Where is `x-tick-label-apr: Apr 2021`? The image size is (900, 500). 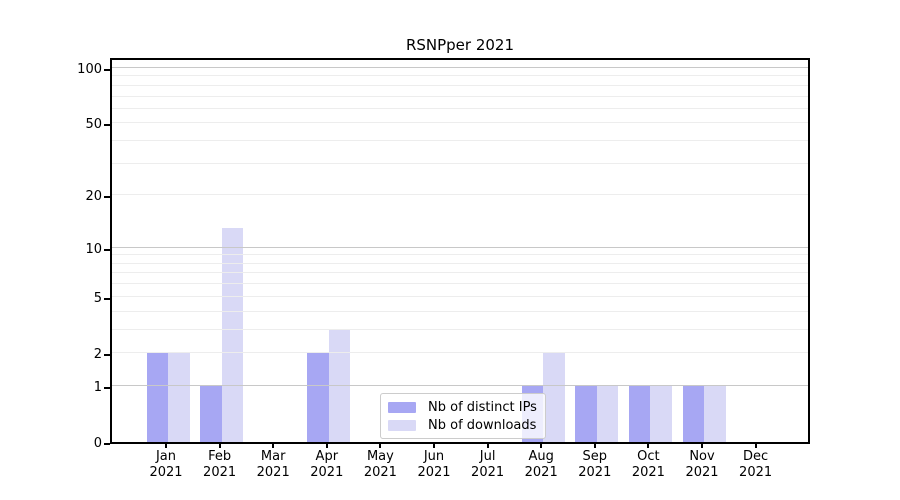
x-tick-label-apr: Apr 2021 is located at coordinates (327, 464).